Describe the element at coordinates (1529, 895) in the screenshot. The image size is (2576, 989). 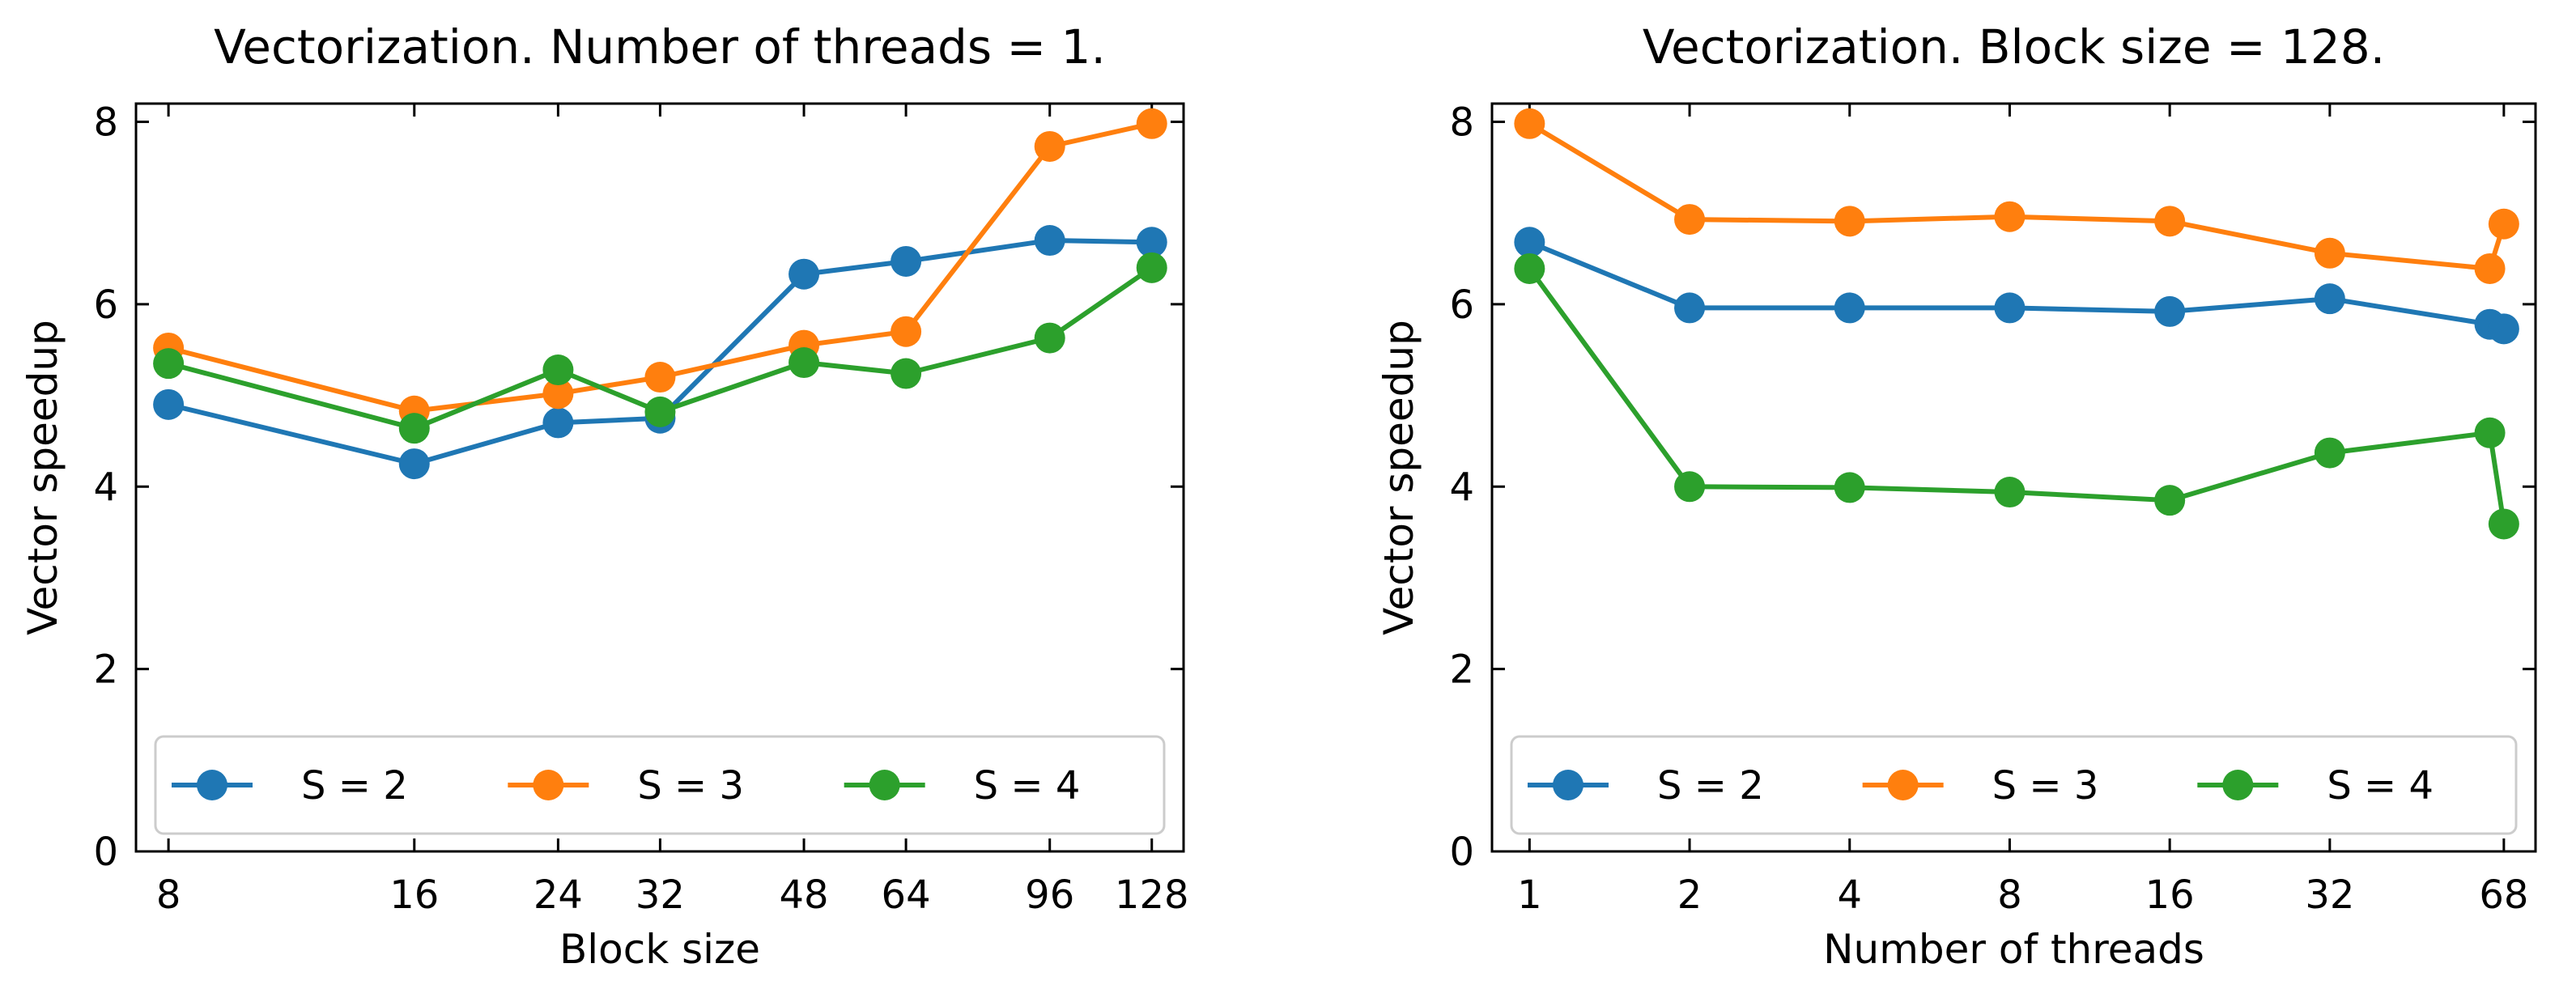
I see `x-tick-label: 1` at that location.